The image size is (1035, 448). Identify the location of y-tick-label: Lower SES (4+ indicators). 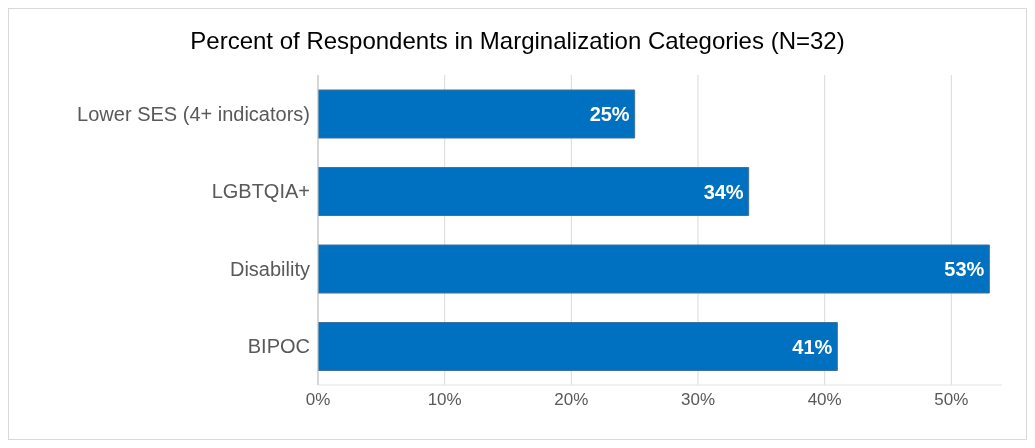
(193, 113).